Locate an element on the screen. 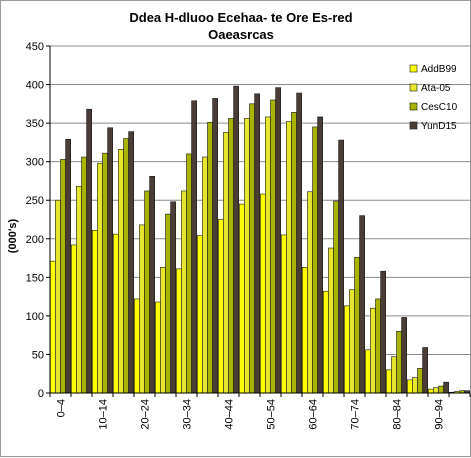  bar-AddB99-15–19 is located at coordinates (116, 313).